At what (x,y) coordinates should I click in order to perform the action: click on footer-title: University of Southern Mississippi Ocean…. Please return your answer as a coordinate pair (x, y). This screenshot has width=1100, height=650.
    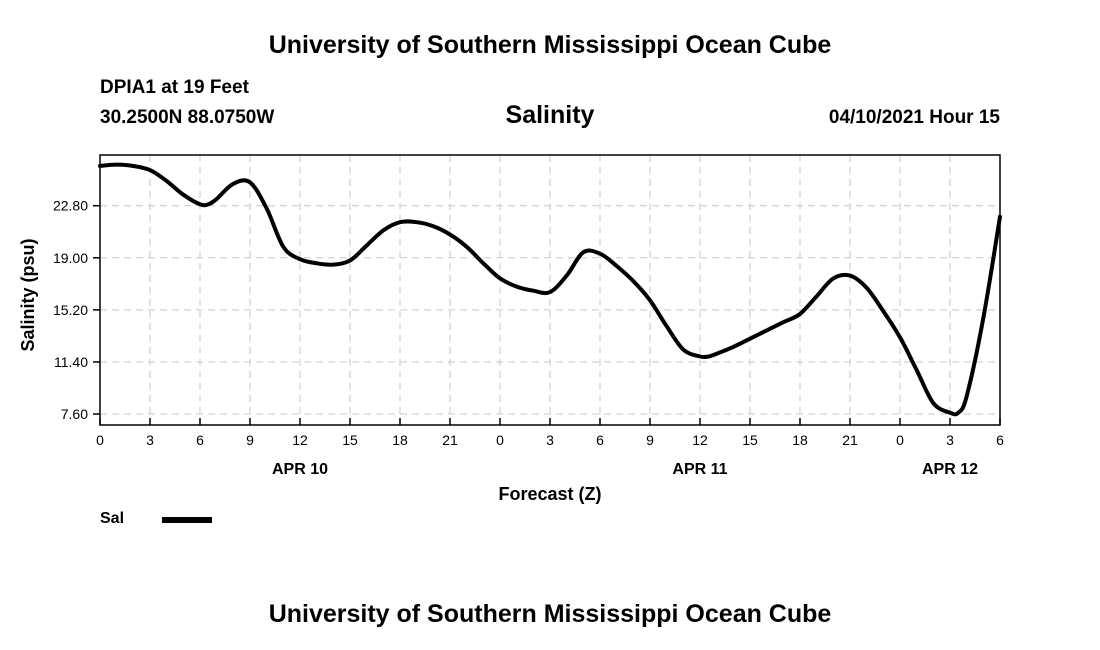
    Looking at the image, I should click on (550, 614).